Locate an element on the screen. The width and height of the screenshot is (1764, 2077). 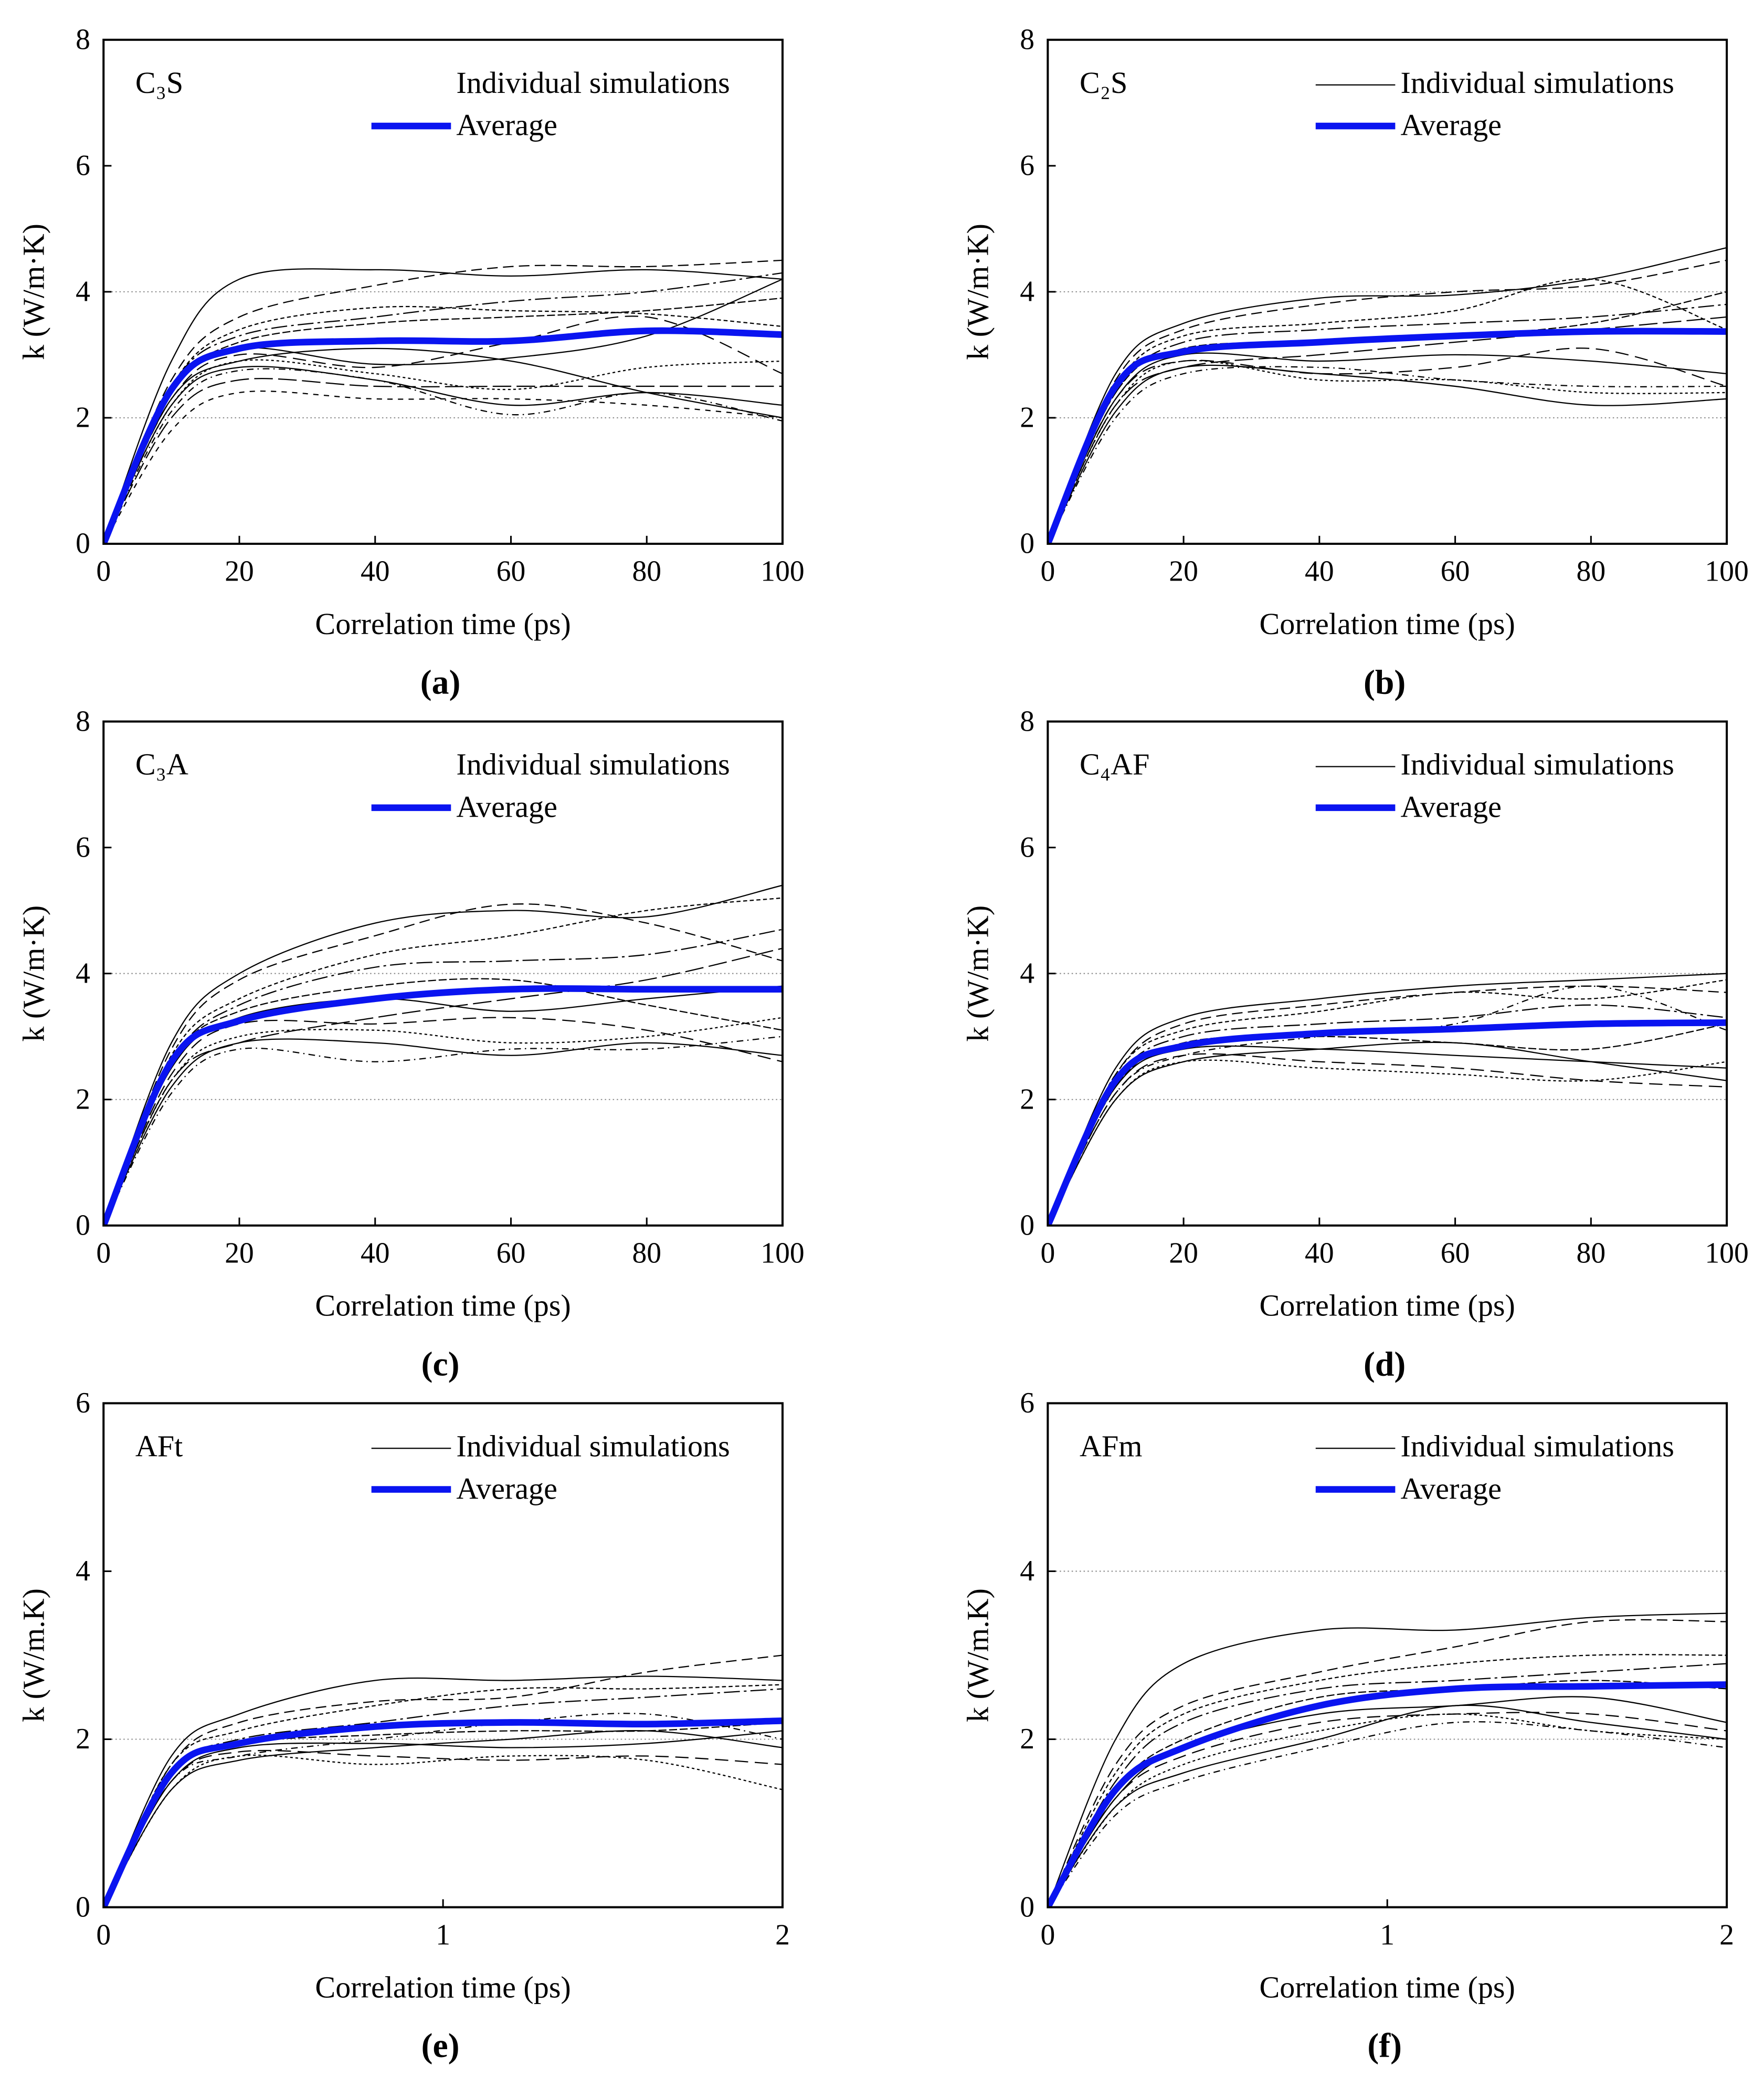
panel-caption: (e) is located at coordinates (440, 2046).